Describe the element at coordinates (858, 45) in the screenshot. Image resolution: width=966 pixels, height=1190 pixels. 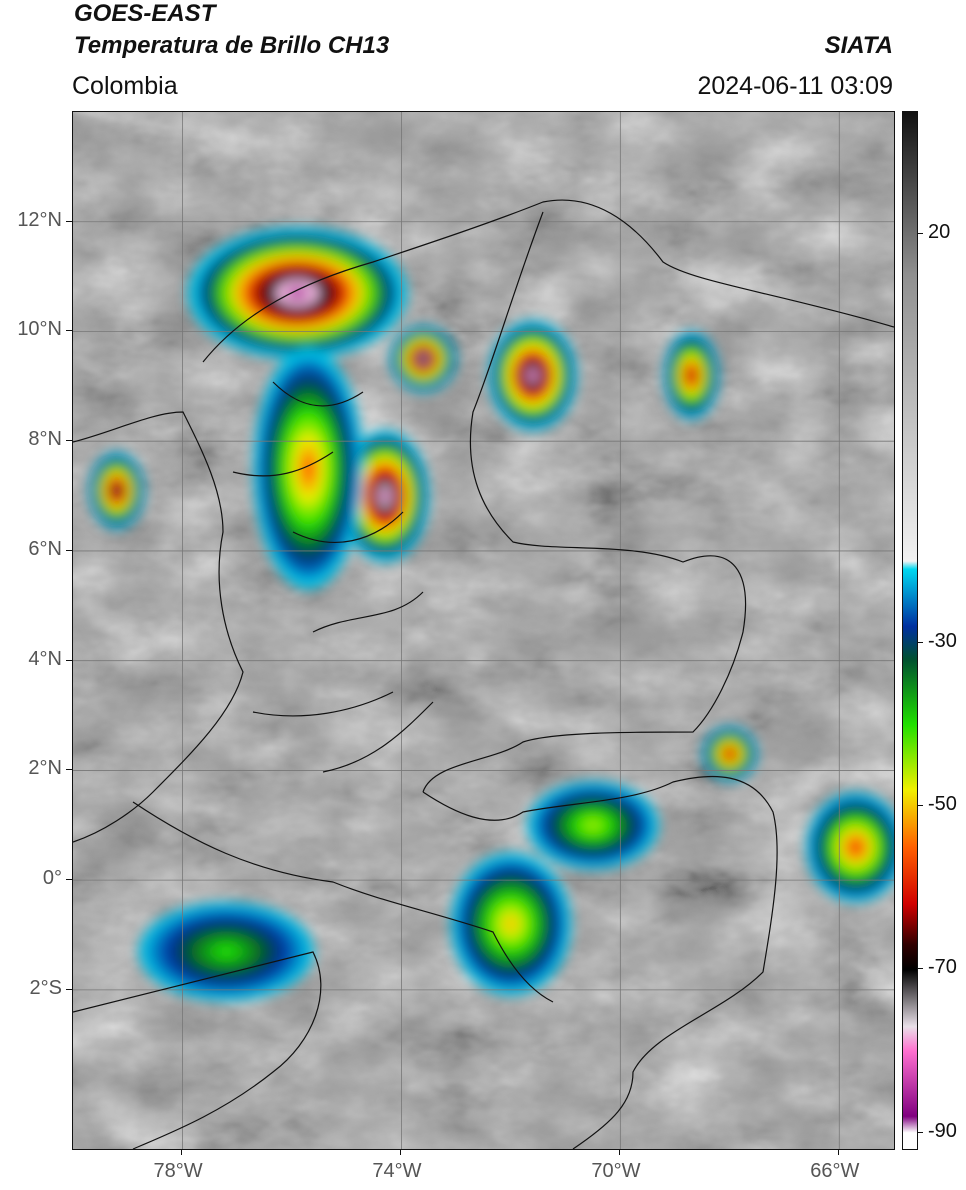
I see `agency-label: SIATA` at that location.